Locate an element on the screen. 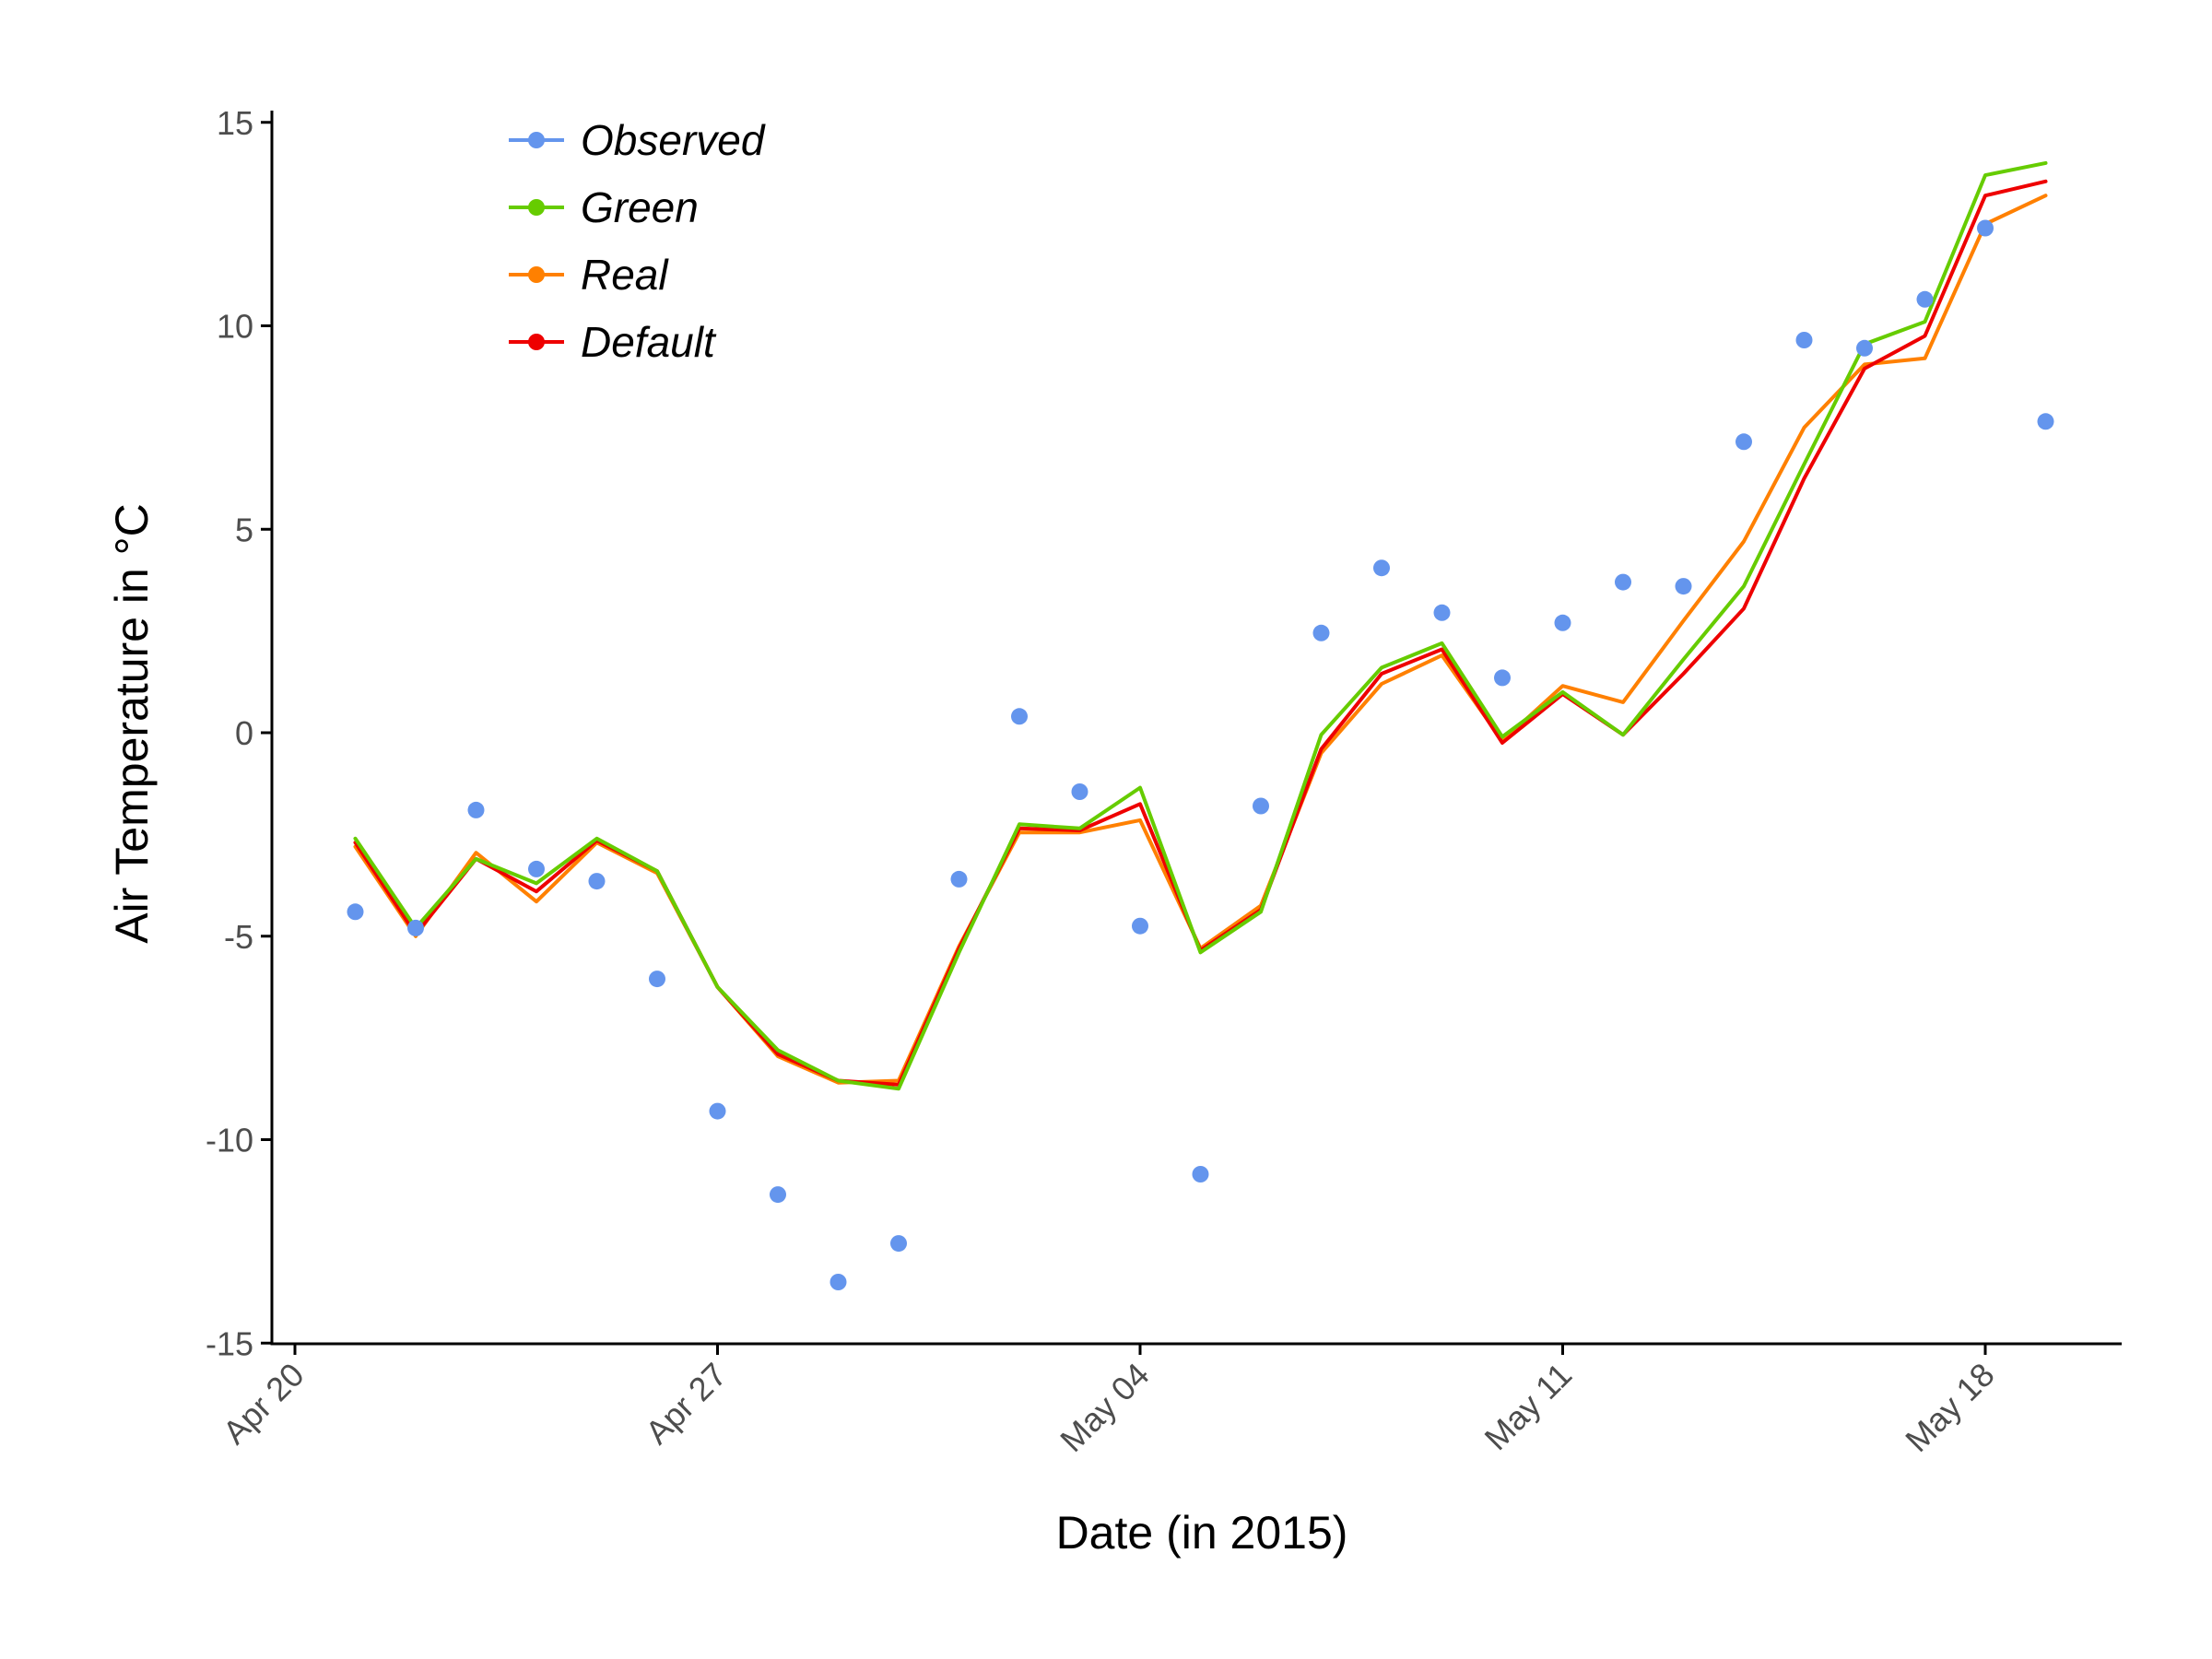 The height and width of the screenshot is (1659, 2212). y-tick-label: 5 is located at coordinates (244, 529).